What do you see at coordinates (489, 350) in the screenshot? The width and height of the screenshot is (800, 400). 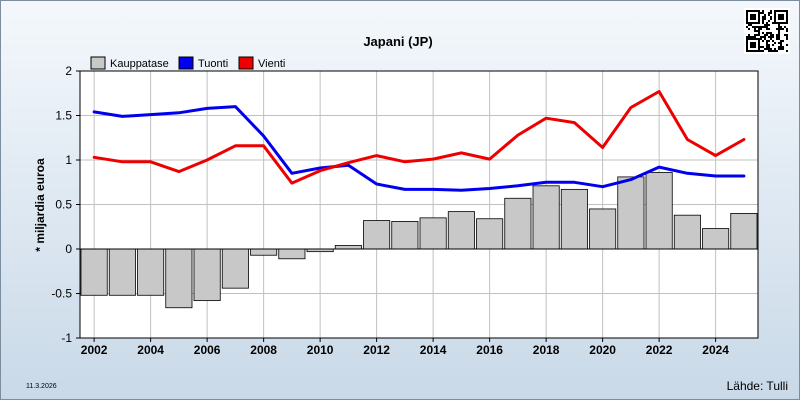 I see `x-tick-label: 2016` at bounding box center [489, 350].